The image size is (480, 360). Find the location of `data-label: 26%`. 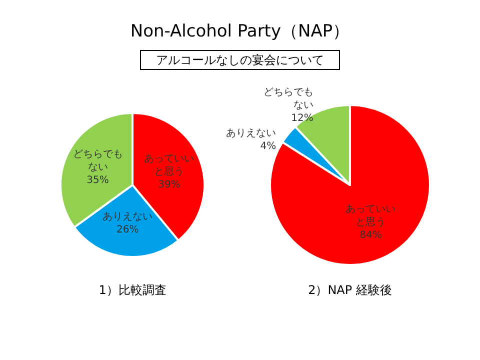

data-label: 26% is located at coordinates (127, 230).